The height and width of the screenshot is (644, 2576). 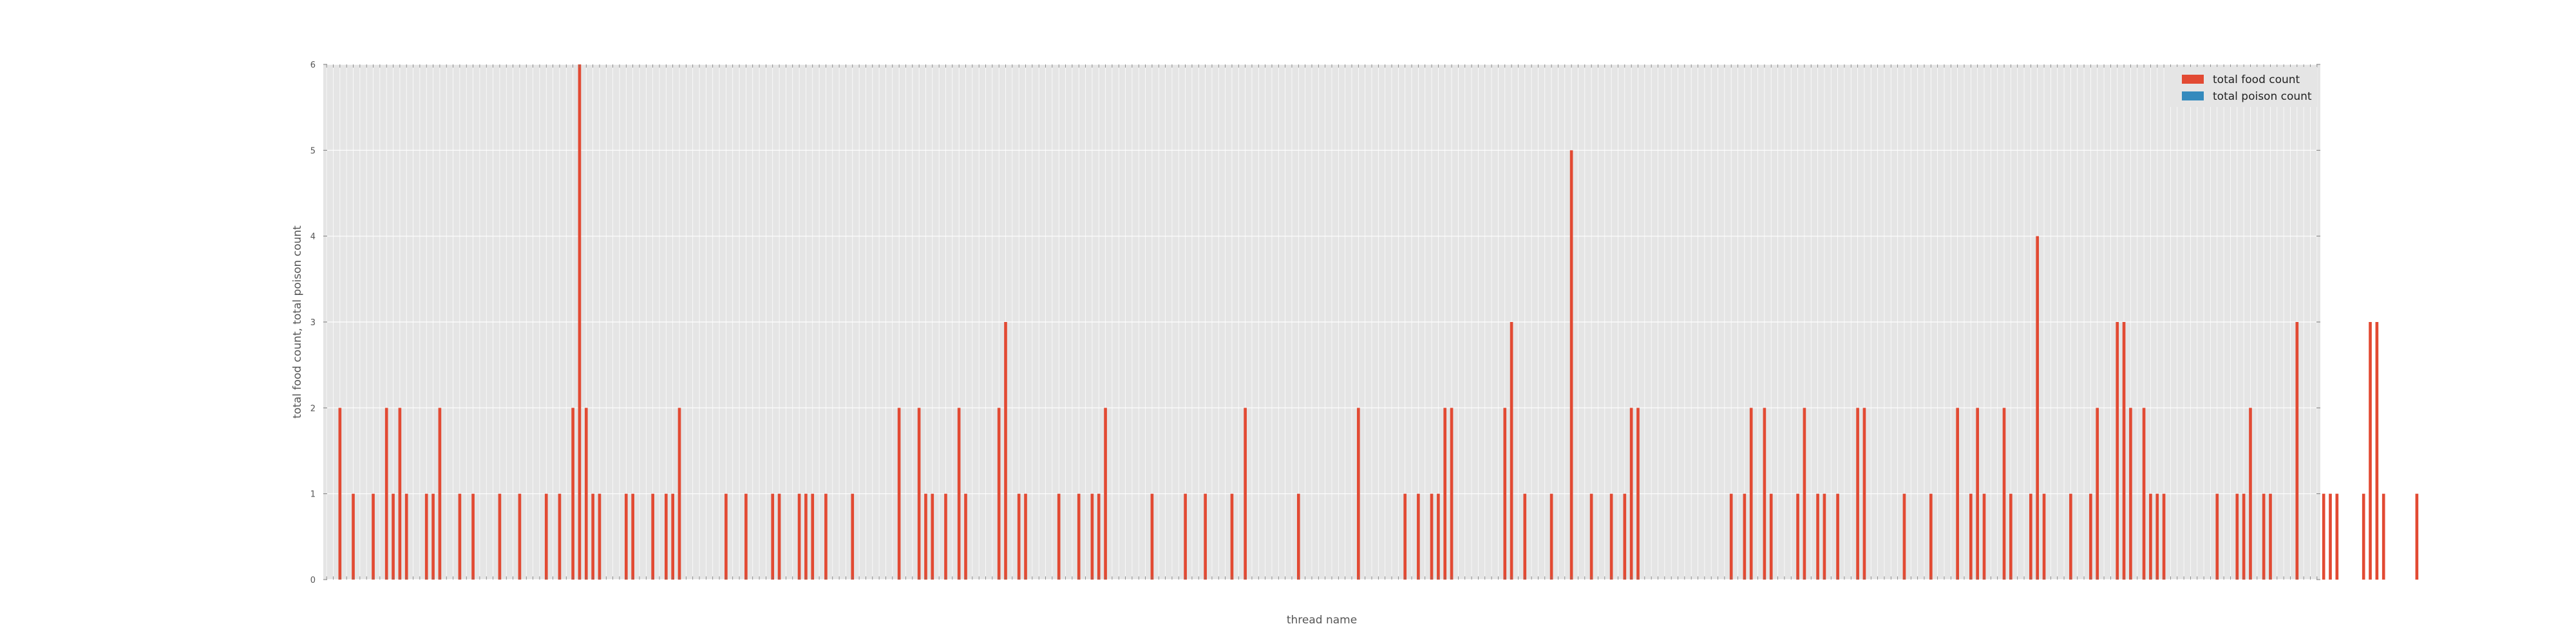 I want to click on y-tick-label: 6, so click(x=313, y=65).